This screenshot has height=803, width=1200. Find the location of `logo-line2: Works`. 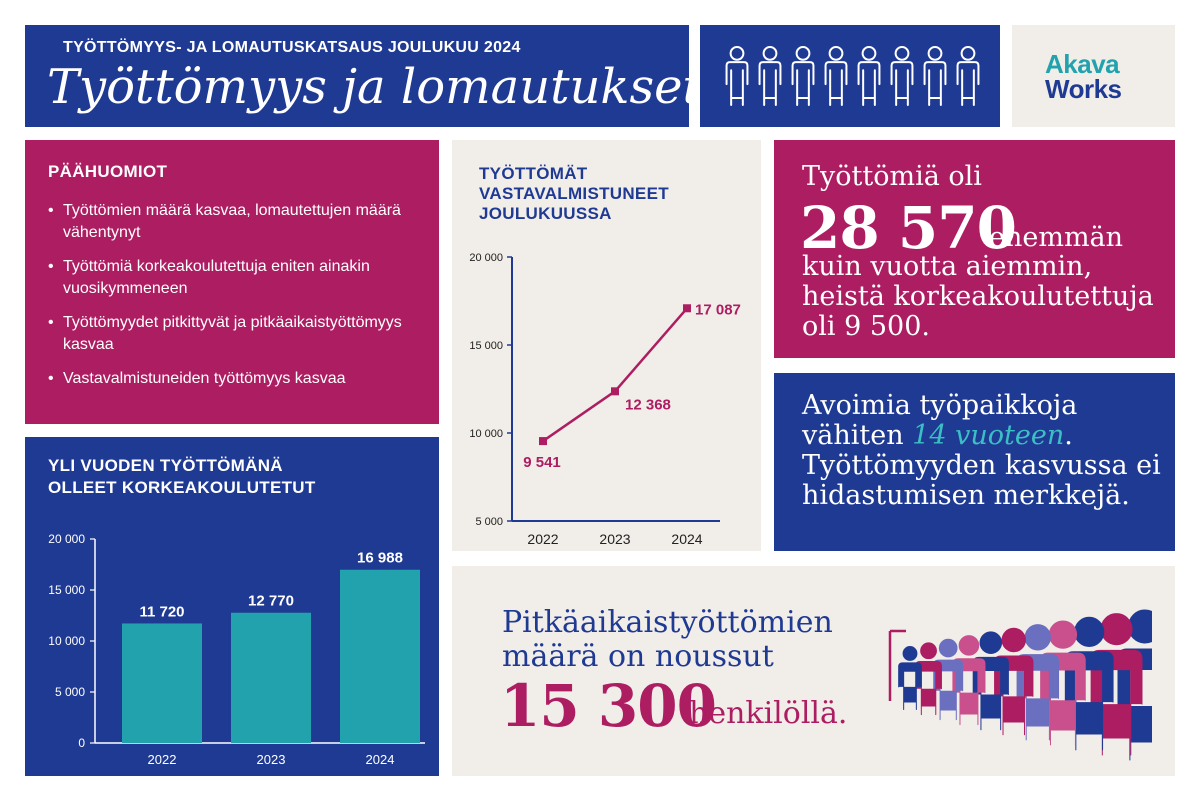

logo-line2: Works is located at coordinates (1083, 89).